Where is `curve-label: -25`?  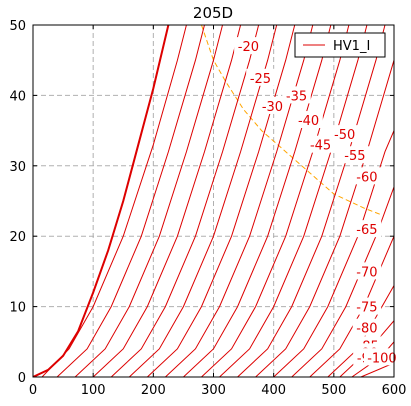 curve-label: -25 is located at coordinates (260, 79).